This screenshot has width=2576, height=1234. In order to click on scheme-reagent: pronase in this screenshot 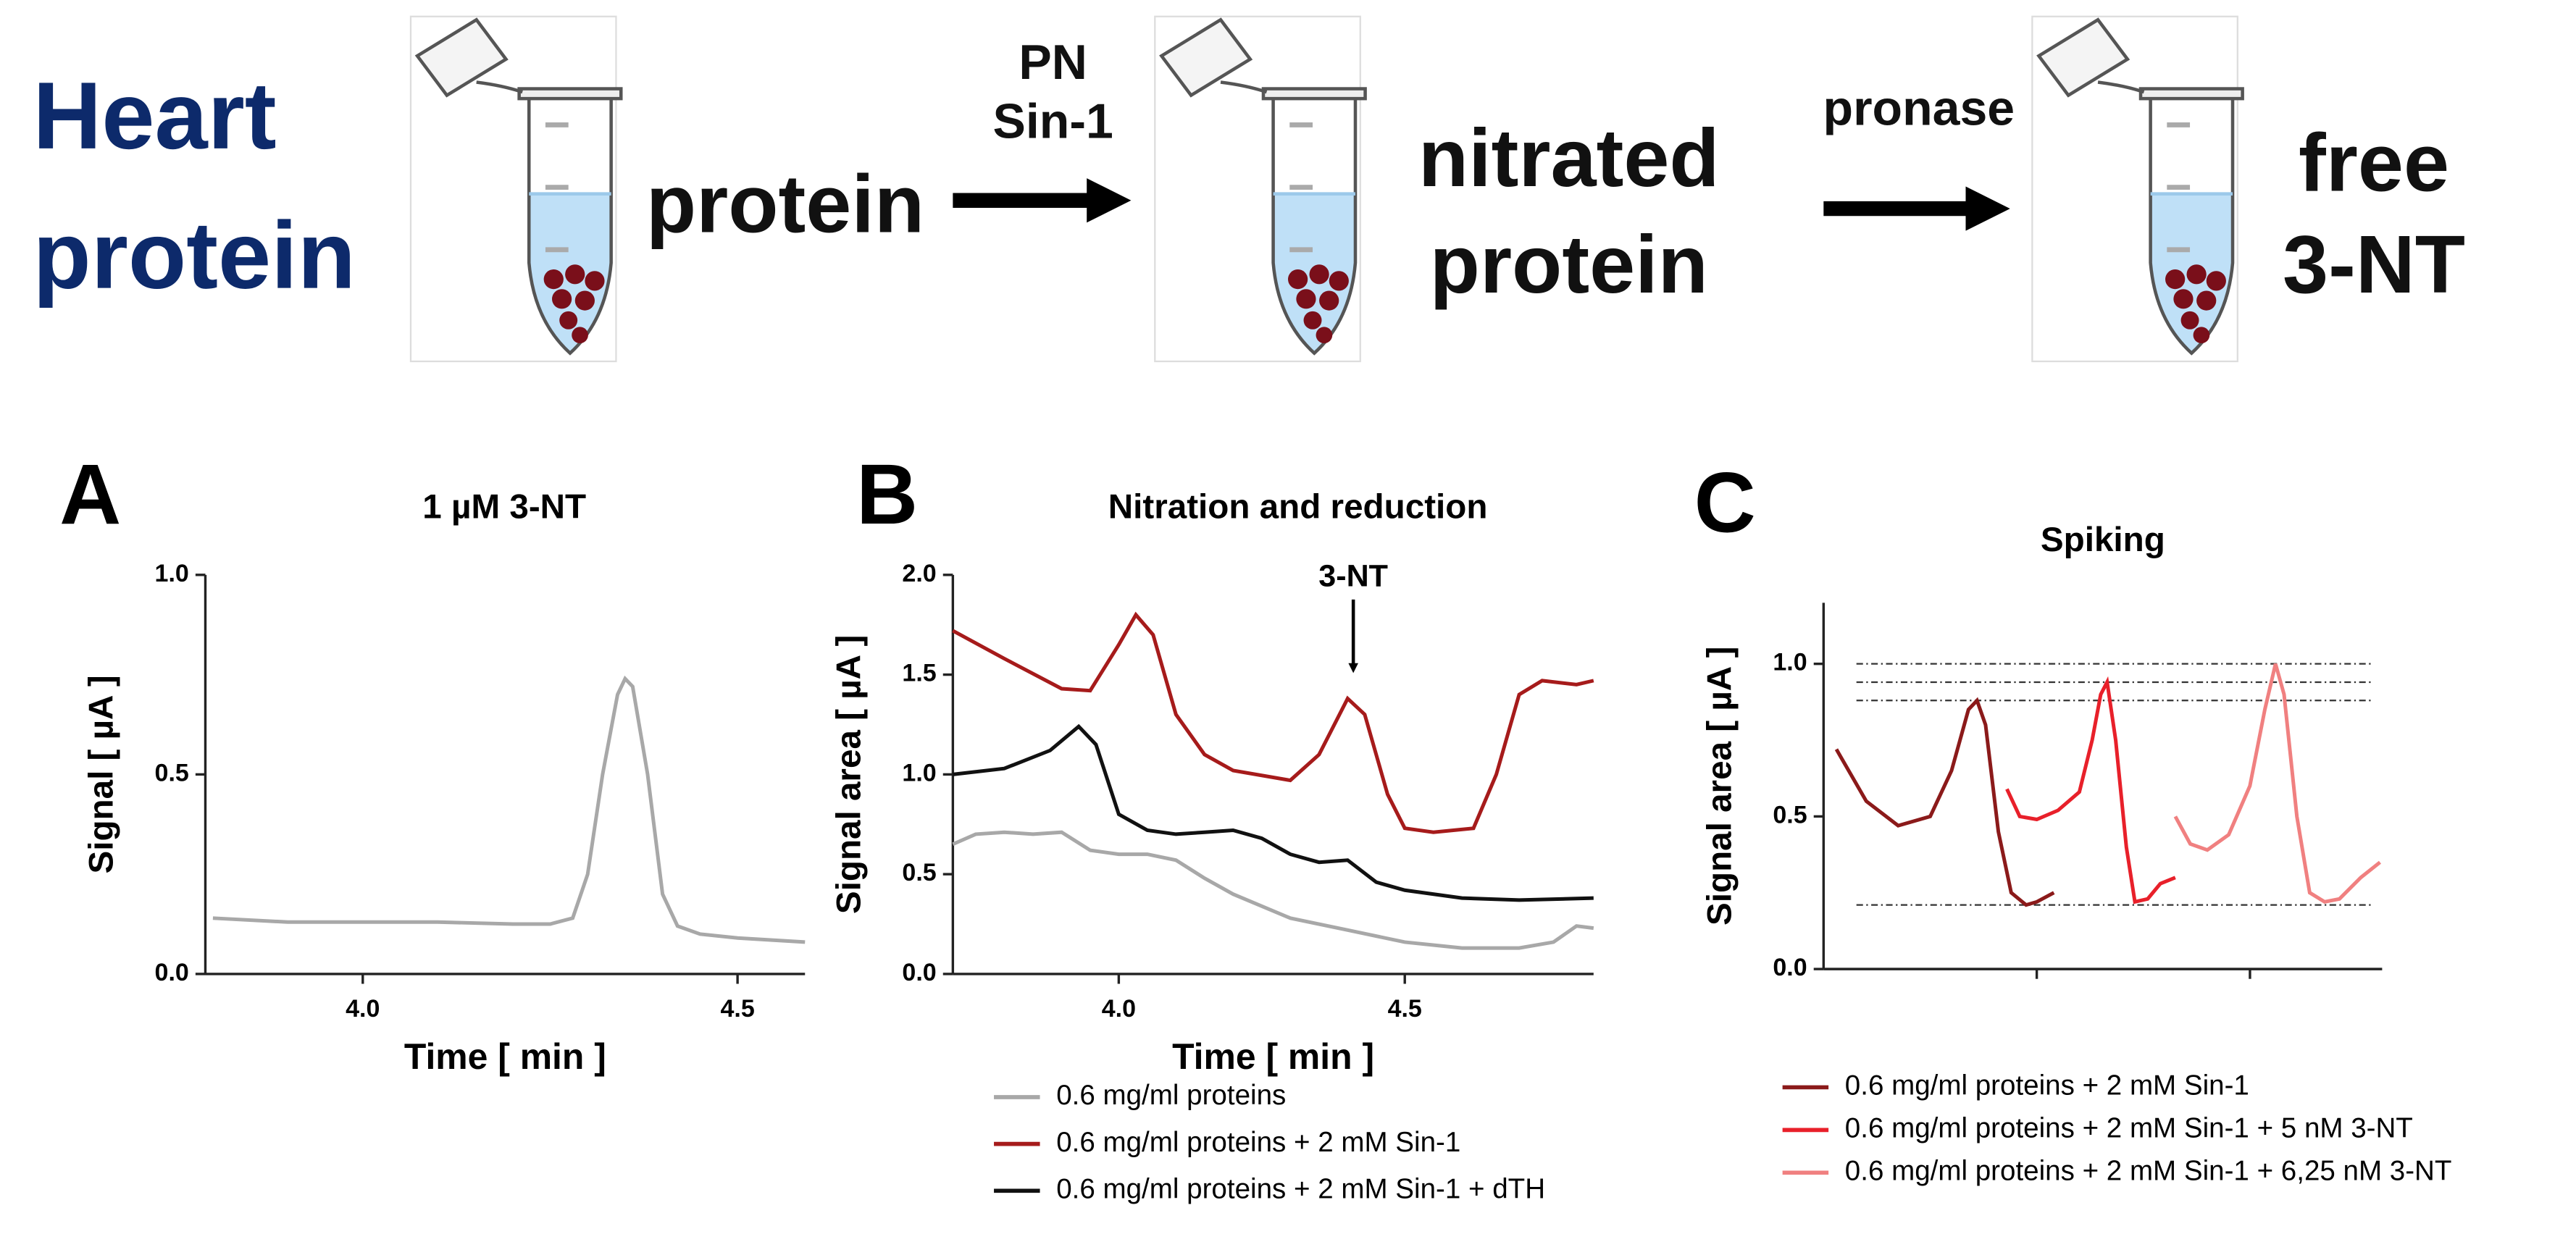, I will do `click(1919, 107)`.